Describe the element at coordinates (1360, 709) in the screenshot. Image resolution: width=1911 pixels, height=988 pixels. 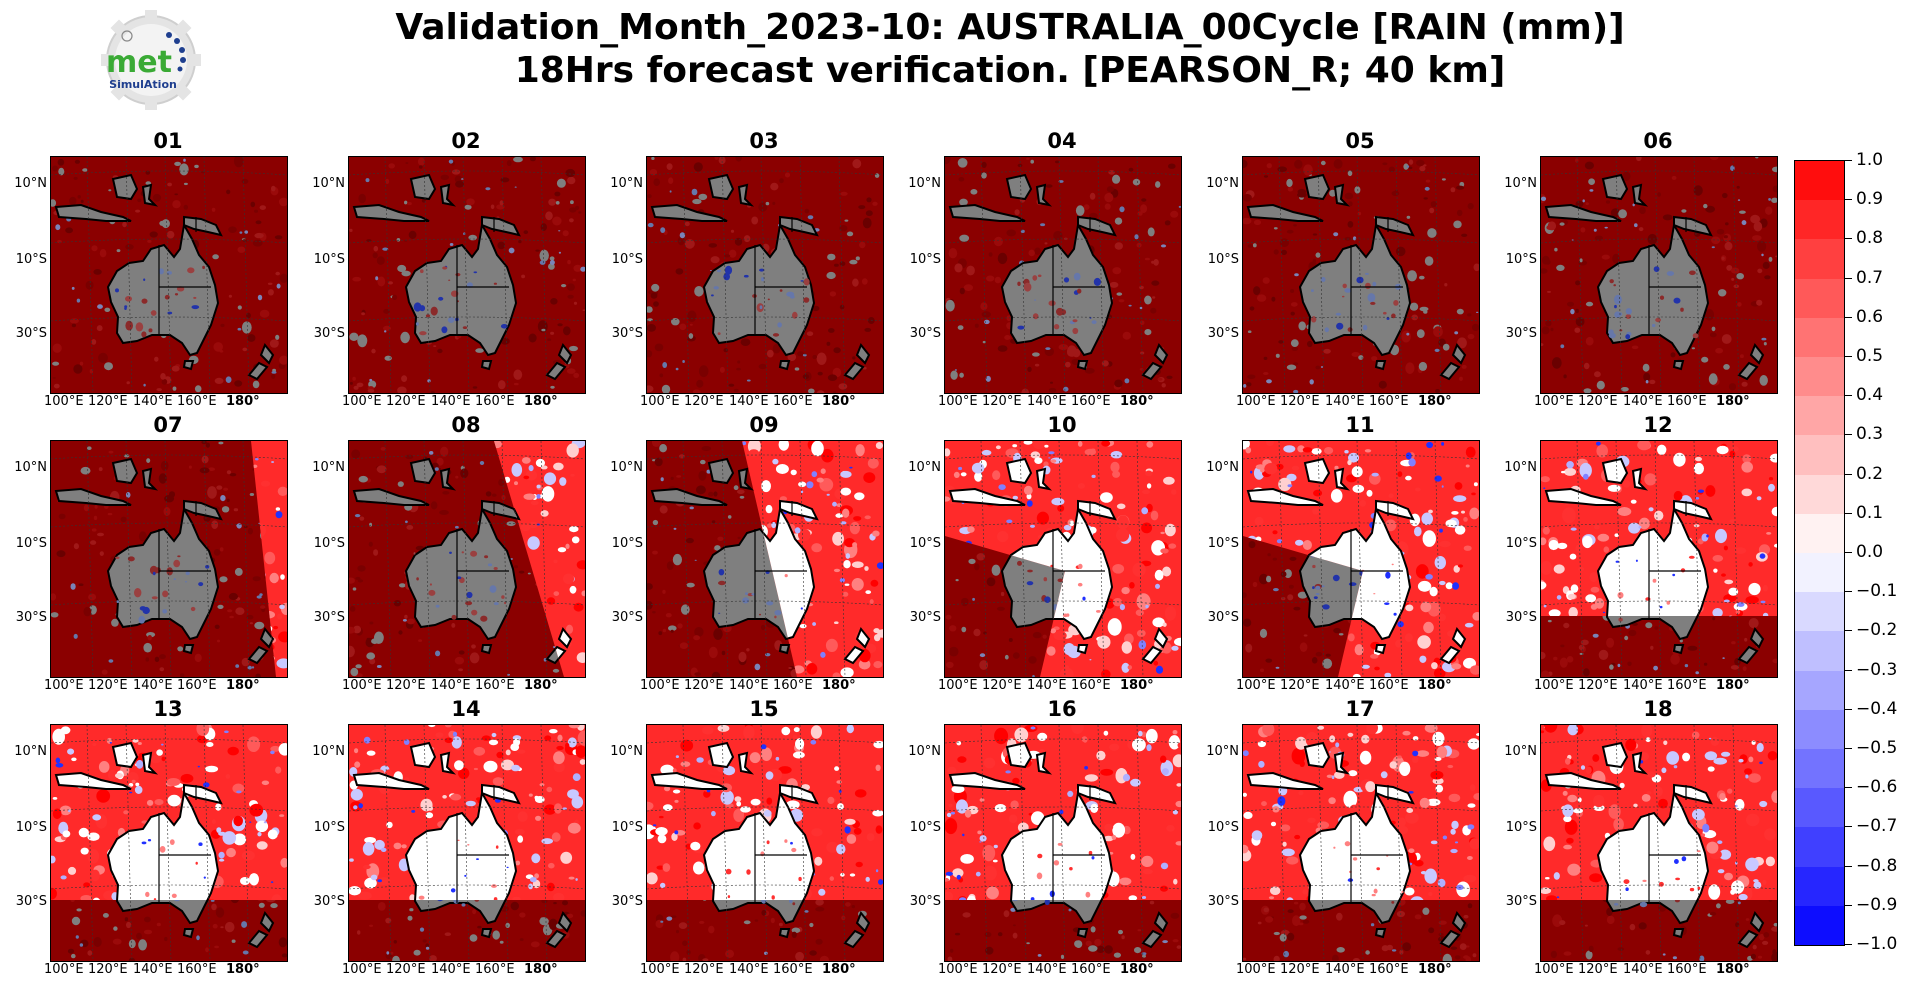
I see `panel-title: 17` at that location.